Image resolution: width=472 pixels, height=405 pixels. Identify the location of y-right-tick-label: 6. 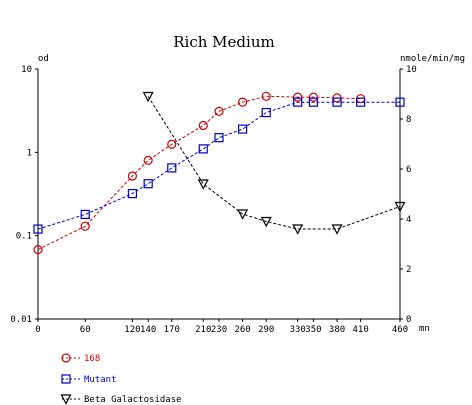
(408, 170).